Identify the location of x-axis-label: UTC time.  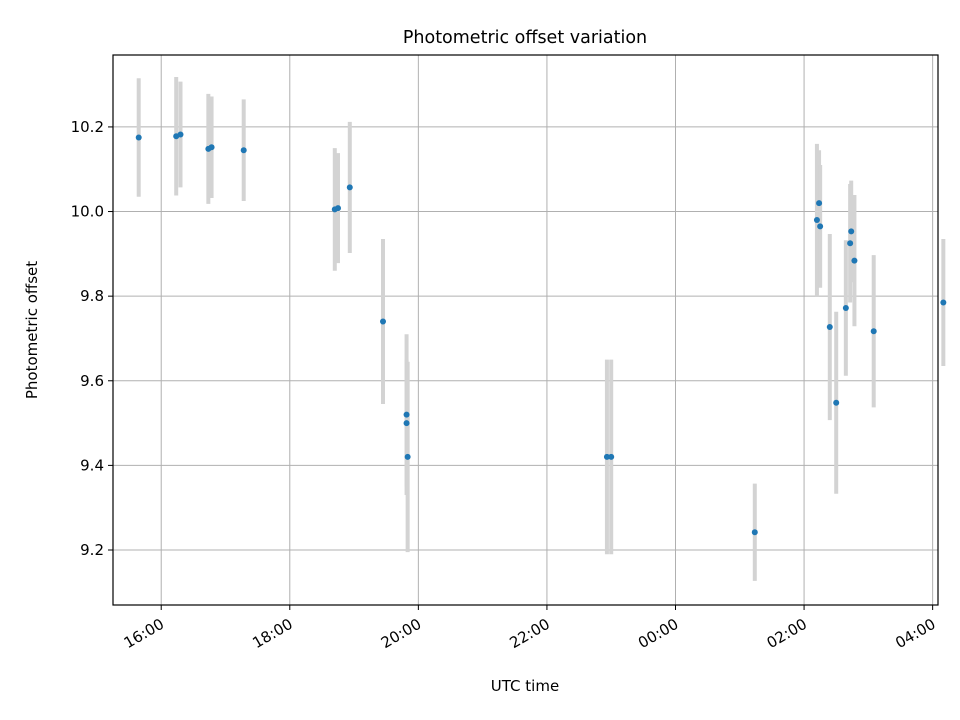
(525, 686).